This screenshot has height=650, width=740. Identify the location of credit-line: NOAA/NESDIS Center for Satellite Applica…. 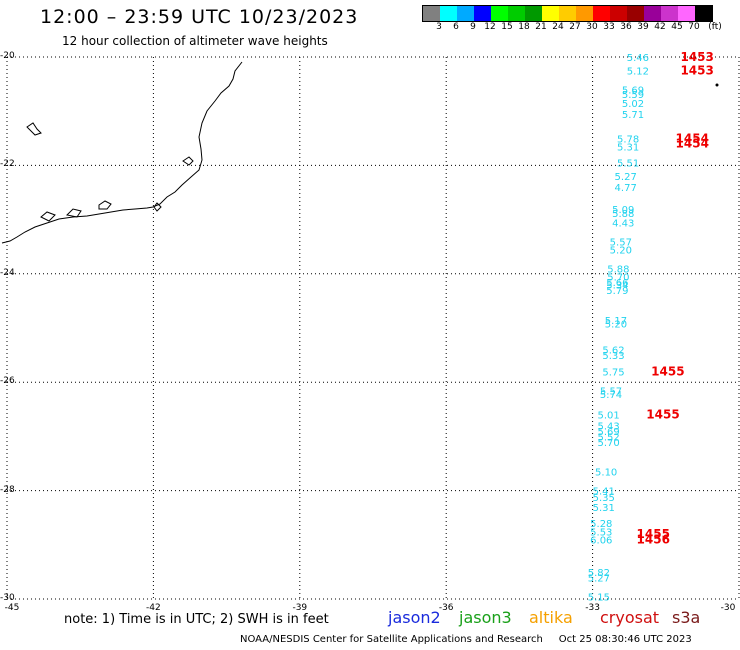
(466, 639).